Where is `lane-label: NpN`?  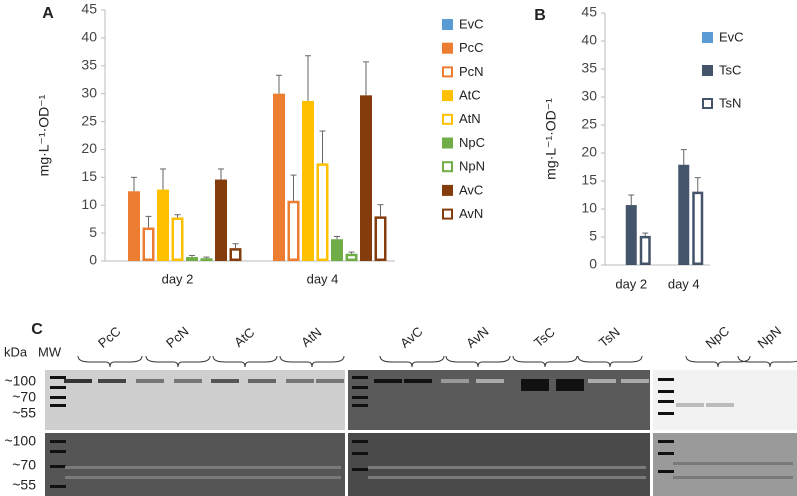 lane-label: NpN is located at coordinates (770, 337).